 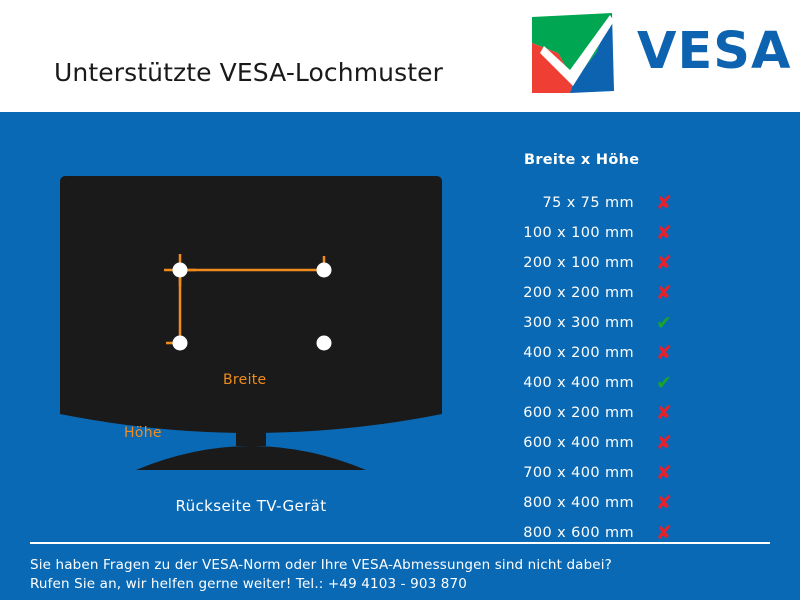 I want to click on hole-bottom-right, so click(x=324, y=343).